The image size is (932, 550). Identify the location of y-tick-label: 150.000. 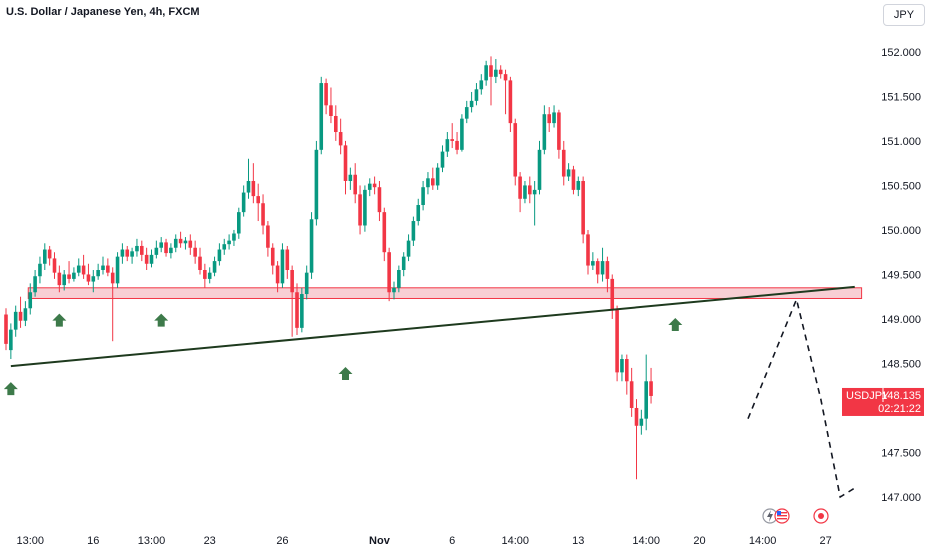
(901, 231).